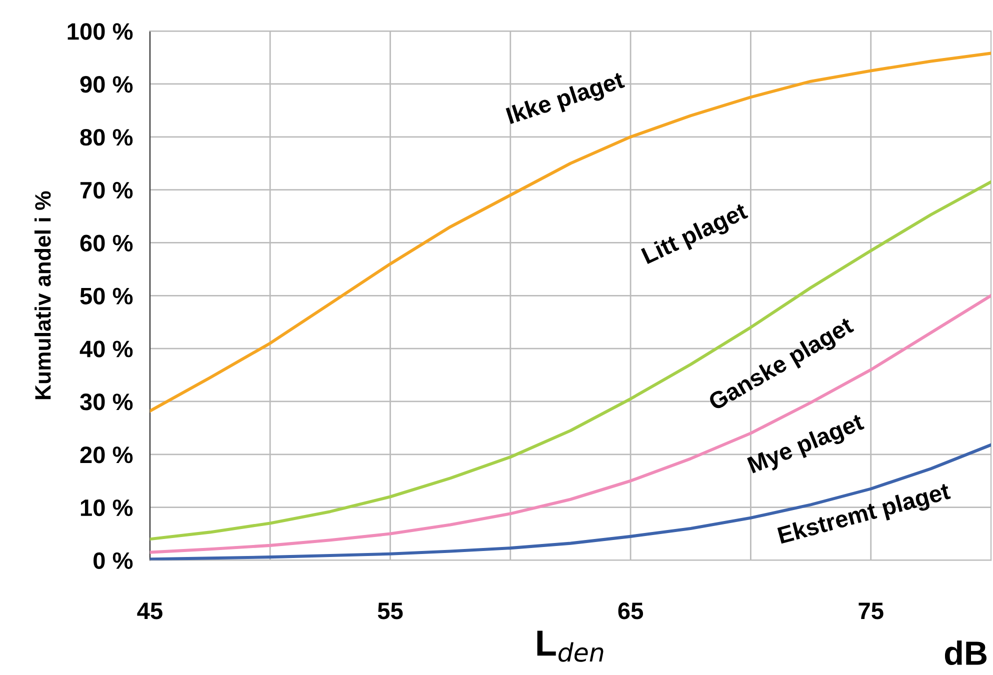 The width and height of the screenshot is (993, 675). I want to click on y-axis-title: Kumulativ andel i %, so click(42, 295).